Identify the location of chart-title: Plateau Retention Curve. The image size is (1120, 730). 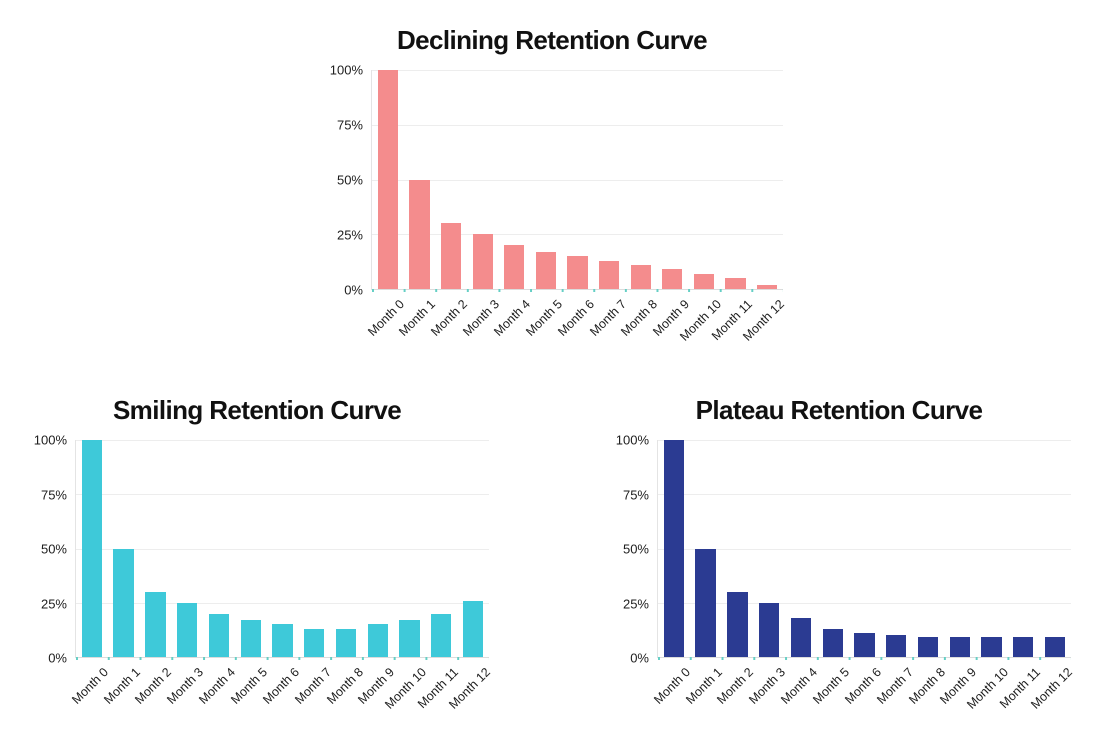
(839, 410).